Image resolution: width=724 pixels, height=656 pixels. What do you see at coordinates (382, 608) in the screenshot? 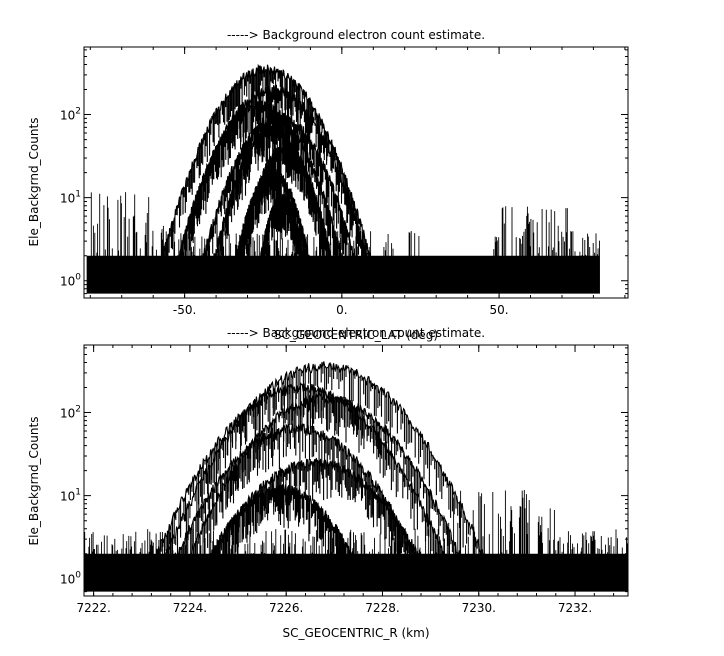
I see `x-tick-label: 7228.` at bounding box center [382, 608].